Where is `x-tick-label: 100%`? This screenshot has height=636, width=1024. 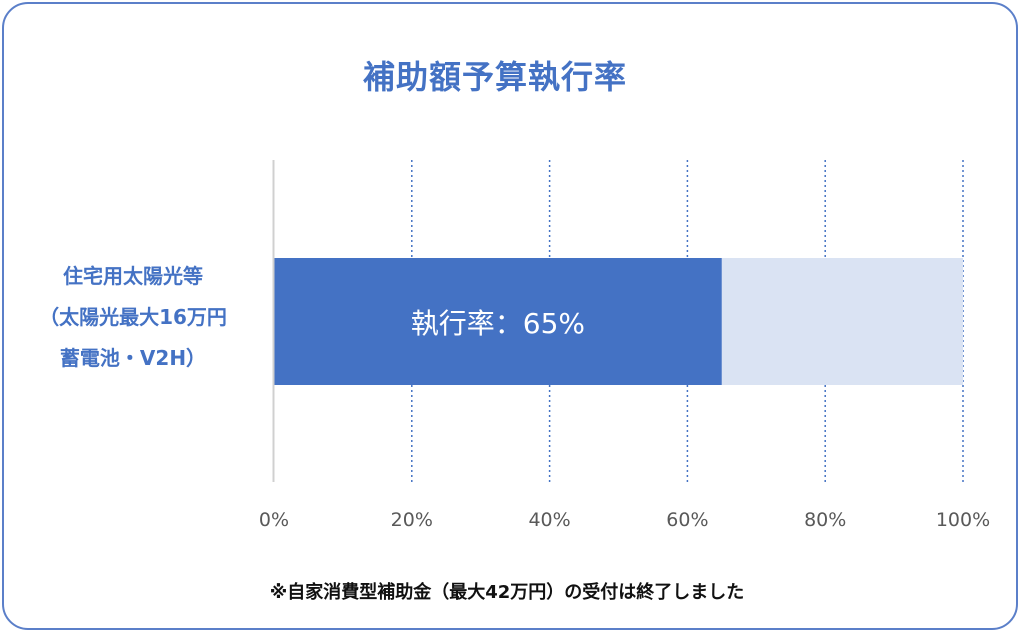
x-tick-label: 100% is located at coordinates (963, 520).